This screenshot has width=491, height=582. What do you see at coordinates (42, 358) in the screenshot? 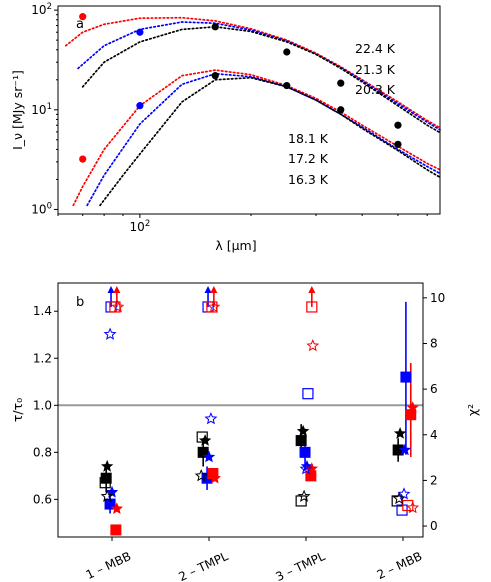
I see `y-tick-label-left-3: 1.2` at bounding box center [42, 358].